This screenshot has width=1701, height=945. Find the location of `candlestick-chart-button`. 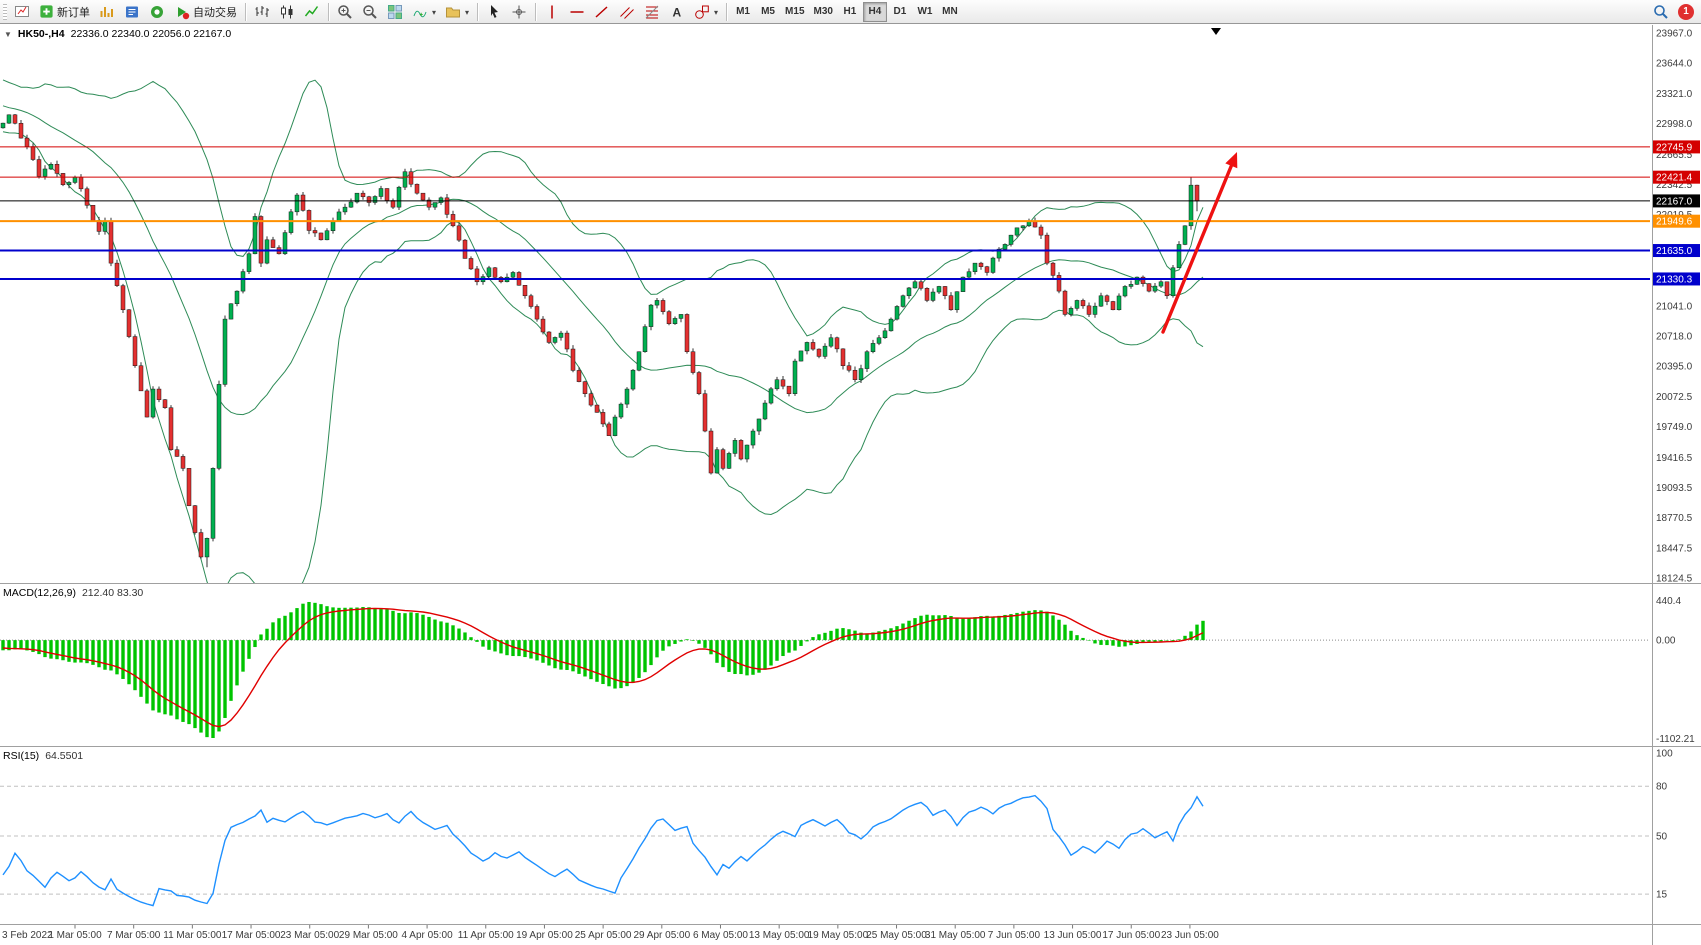

candlestick-chart-button is located at coordinates (287, 12).